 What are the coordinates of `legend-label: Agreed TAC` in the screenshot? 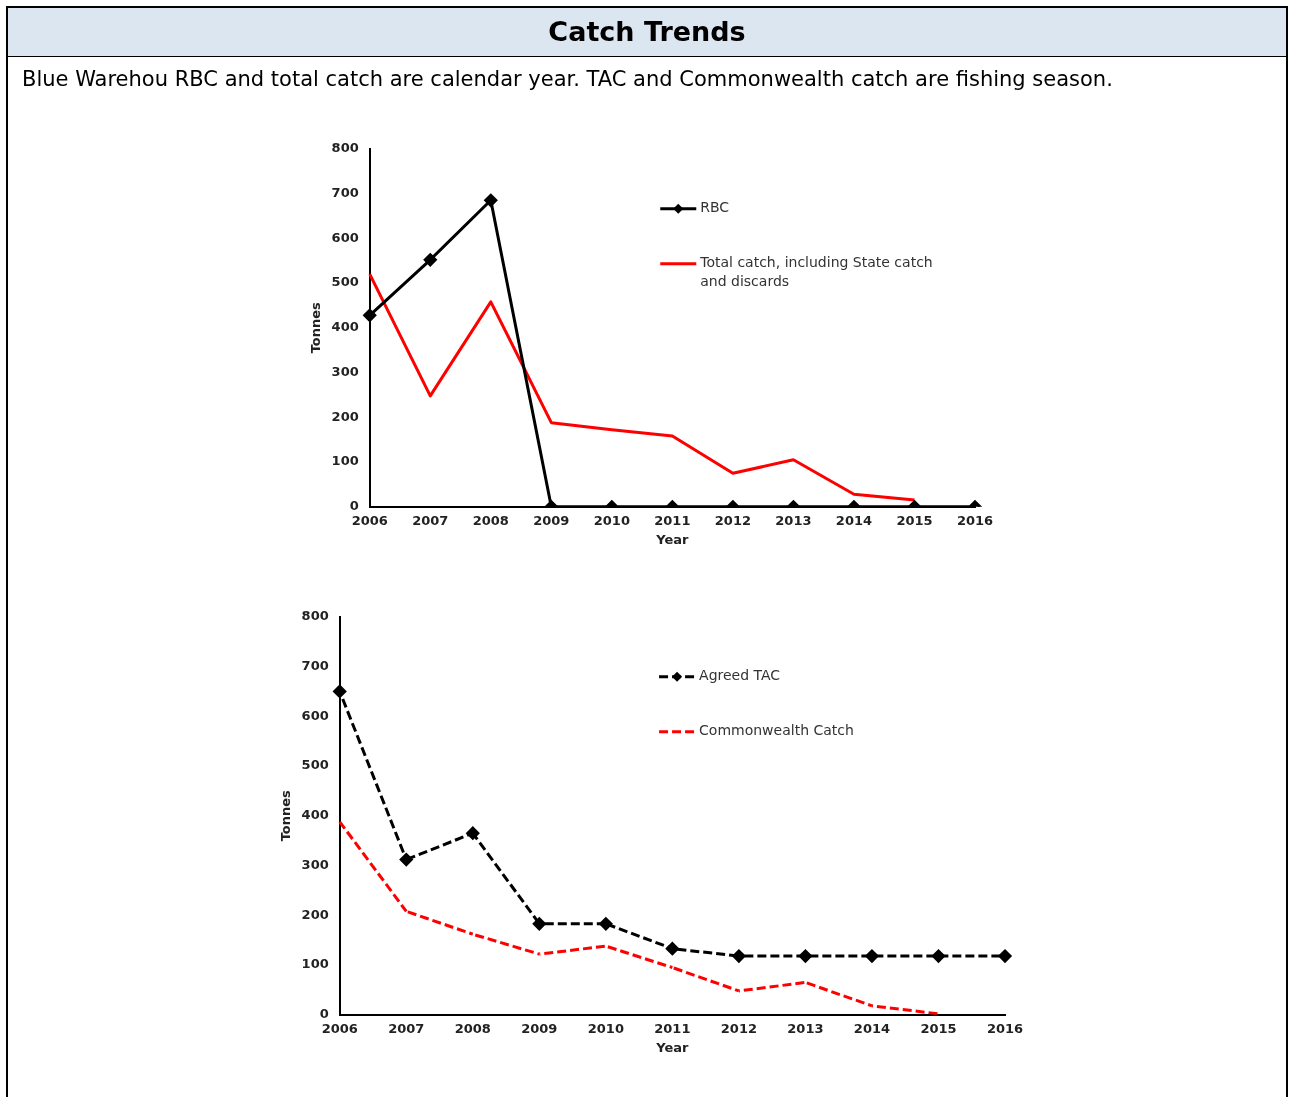 It's located at (740, 675).